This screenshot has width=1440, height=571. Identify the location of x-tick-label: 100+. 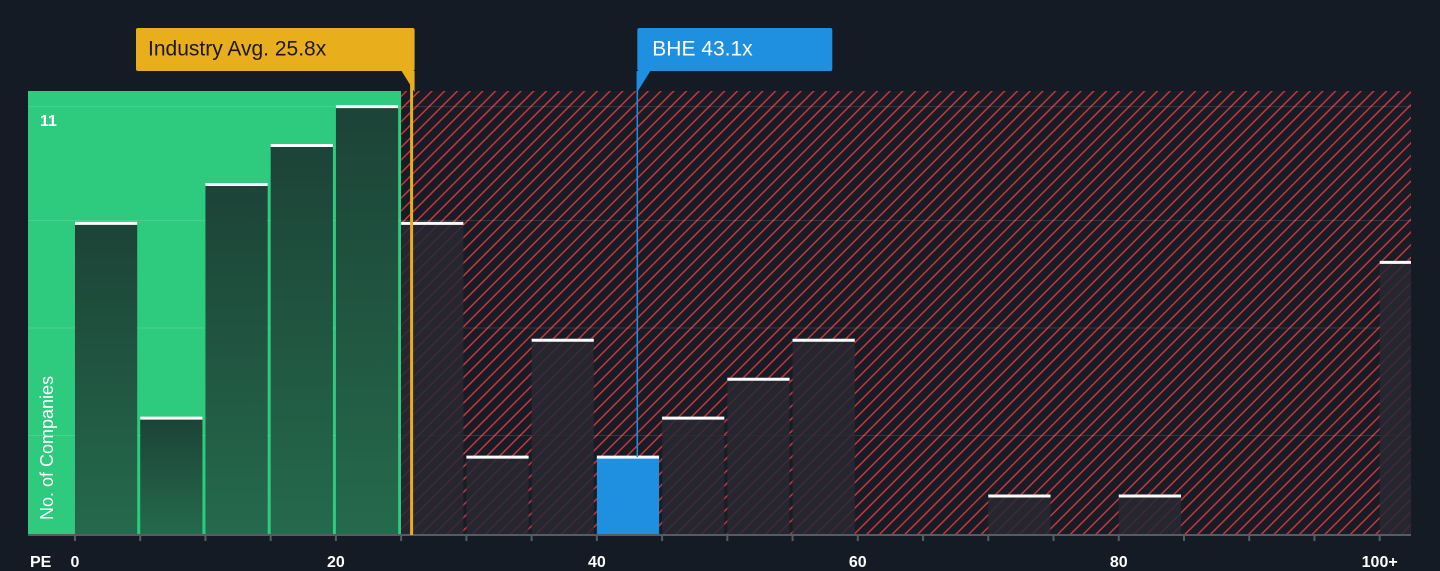
(1380, 562).